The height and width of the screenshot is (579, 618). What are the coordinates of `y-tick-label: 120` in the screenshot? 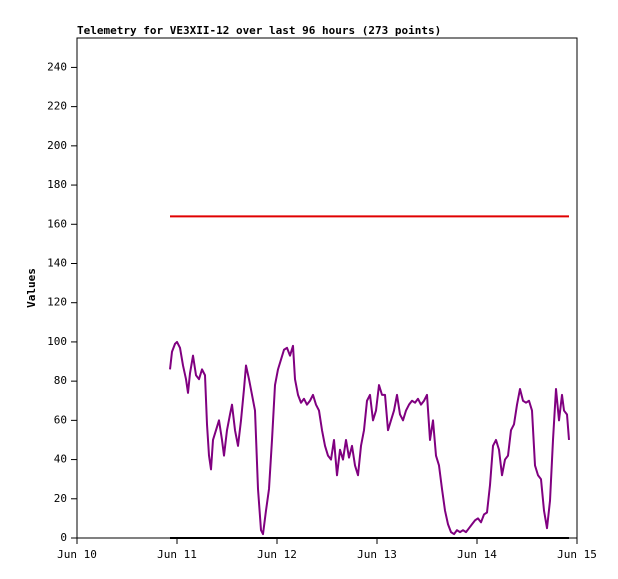 It's located at (57, 302).